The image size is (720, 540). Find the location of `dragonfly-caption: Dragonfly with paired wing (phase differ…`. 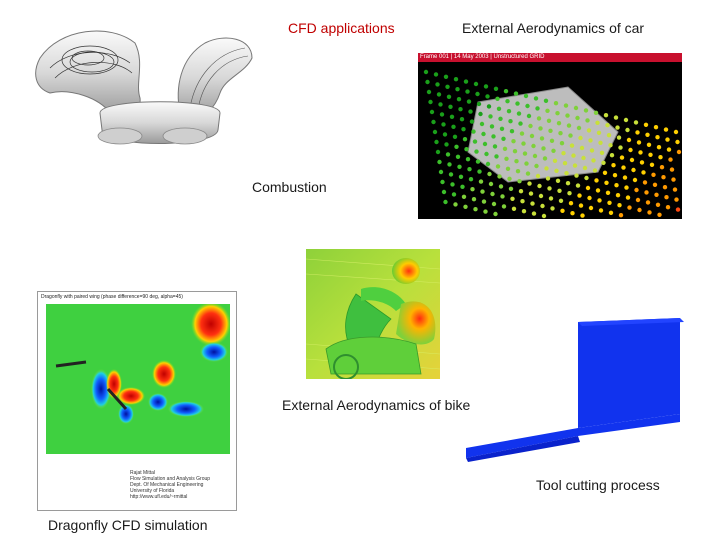

dragonfly-caption: Dragonfly with paired wing (phase differ… is located at coordinates (112, 297).